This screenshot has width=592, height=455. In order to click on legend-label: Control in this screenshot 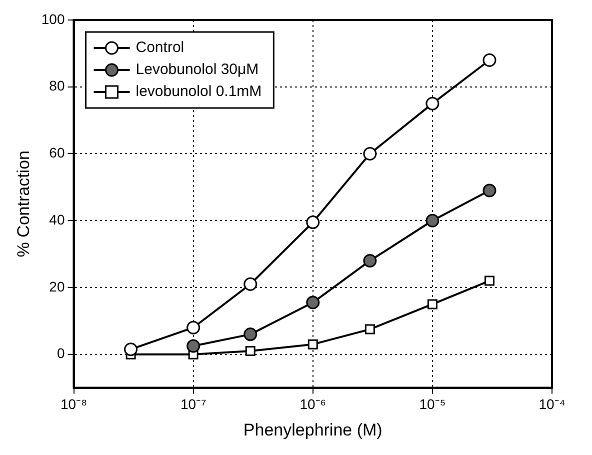, I will do `click(160, 47)`.